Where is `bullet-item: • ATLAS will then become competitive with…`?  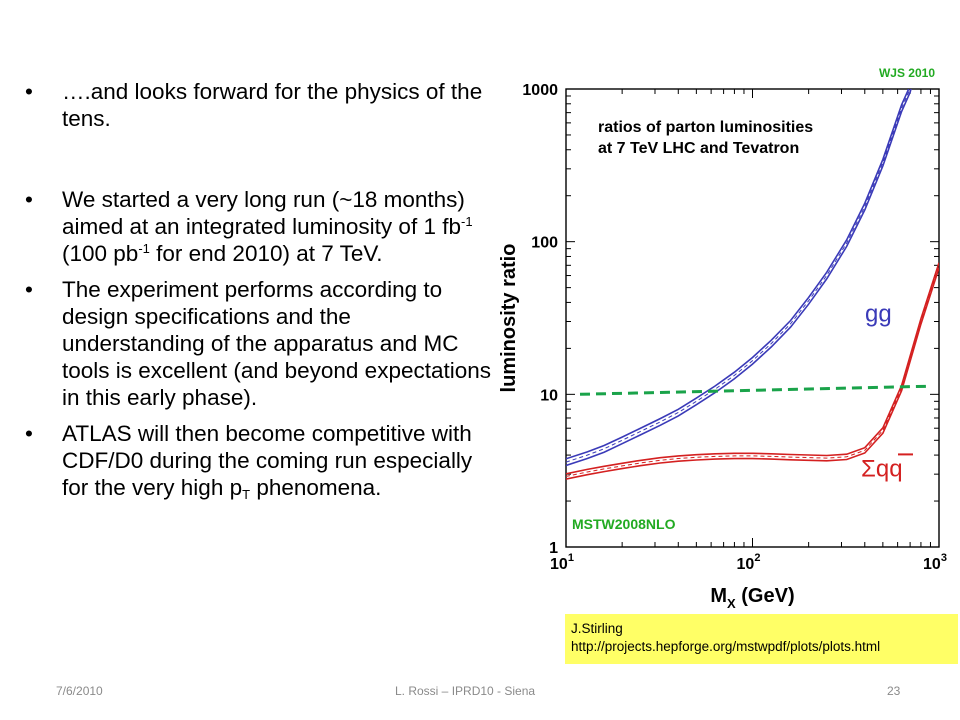
bullet-item: • ATLAS will then become competitive with… is located at coordinates (257, 460).